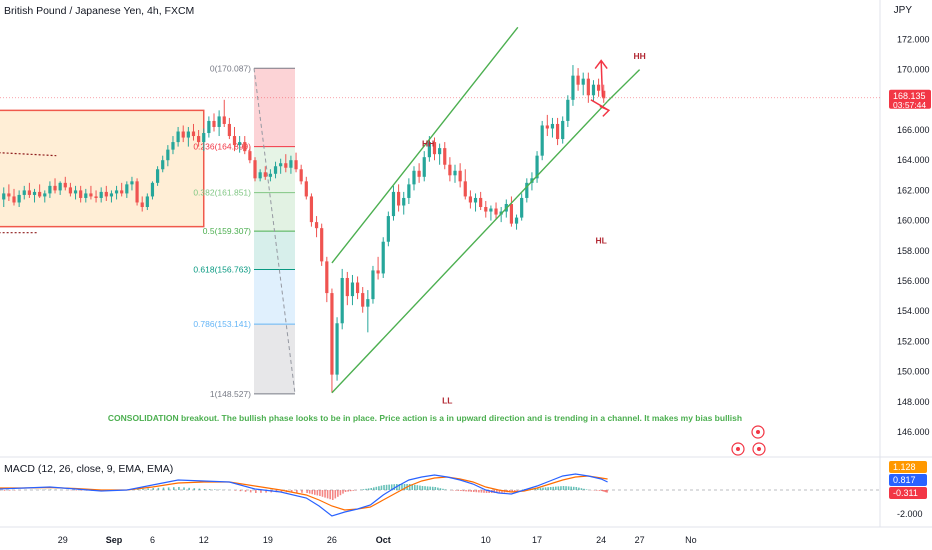 The height and width of the screenshot is (550, 932). Describe the element at coordinates (913, 311) in the screenshot. I see `price-tick-154.000: 154.000` at that location.